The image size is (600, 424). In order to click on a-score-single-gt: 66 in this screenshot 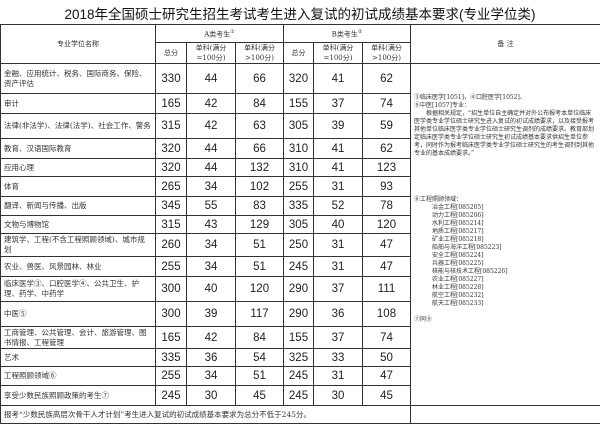, I will do `click(260, 79)`.